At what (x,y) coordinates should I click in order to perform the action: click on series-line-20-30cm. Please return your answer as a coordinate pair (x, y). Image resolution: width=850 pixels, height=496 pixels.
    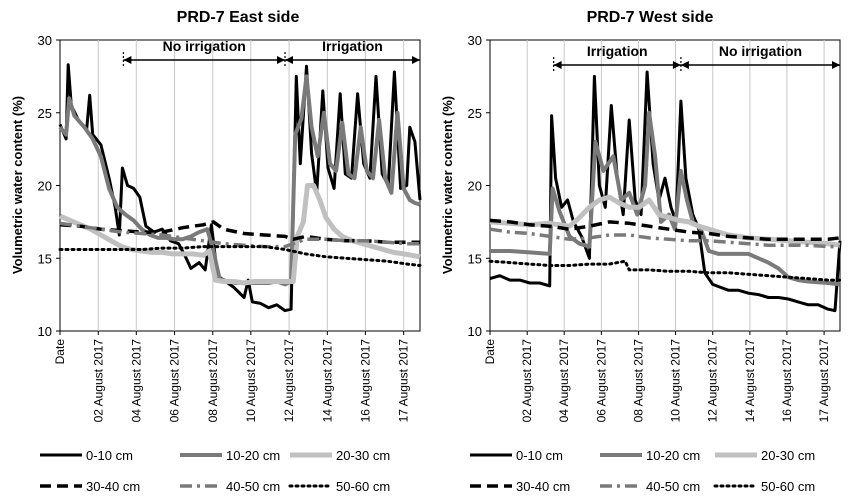
    Looking at the image, I should click on (665, 221).